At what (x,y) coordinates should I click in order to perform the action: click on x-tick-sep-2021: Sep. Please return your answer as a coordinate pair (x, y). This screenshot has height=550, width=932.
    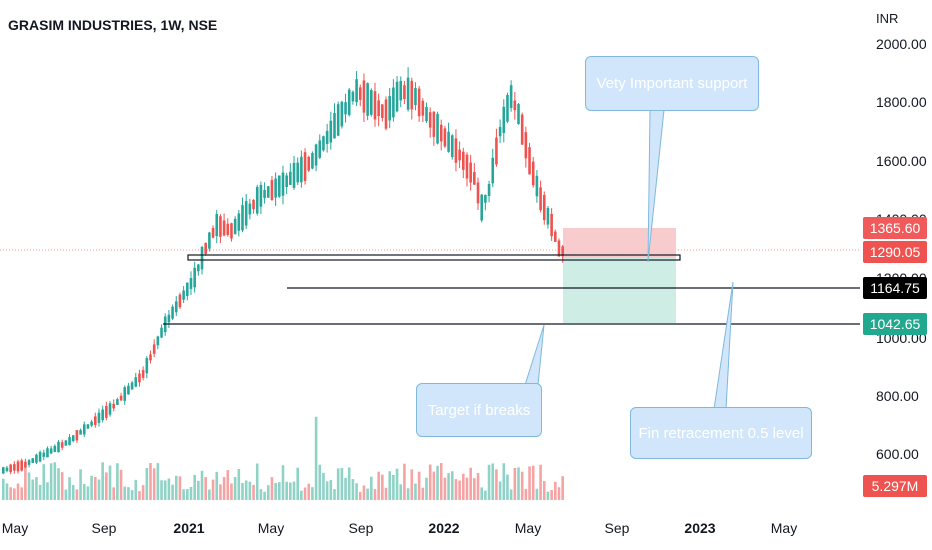
    Looking at the image, I should click on (361, 528).